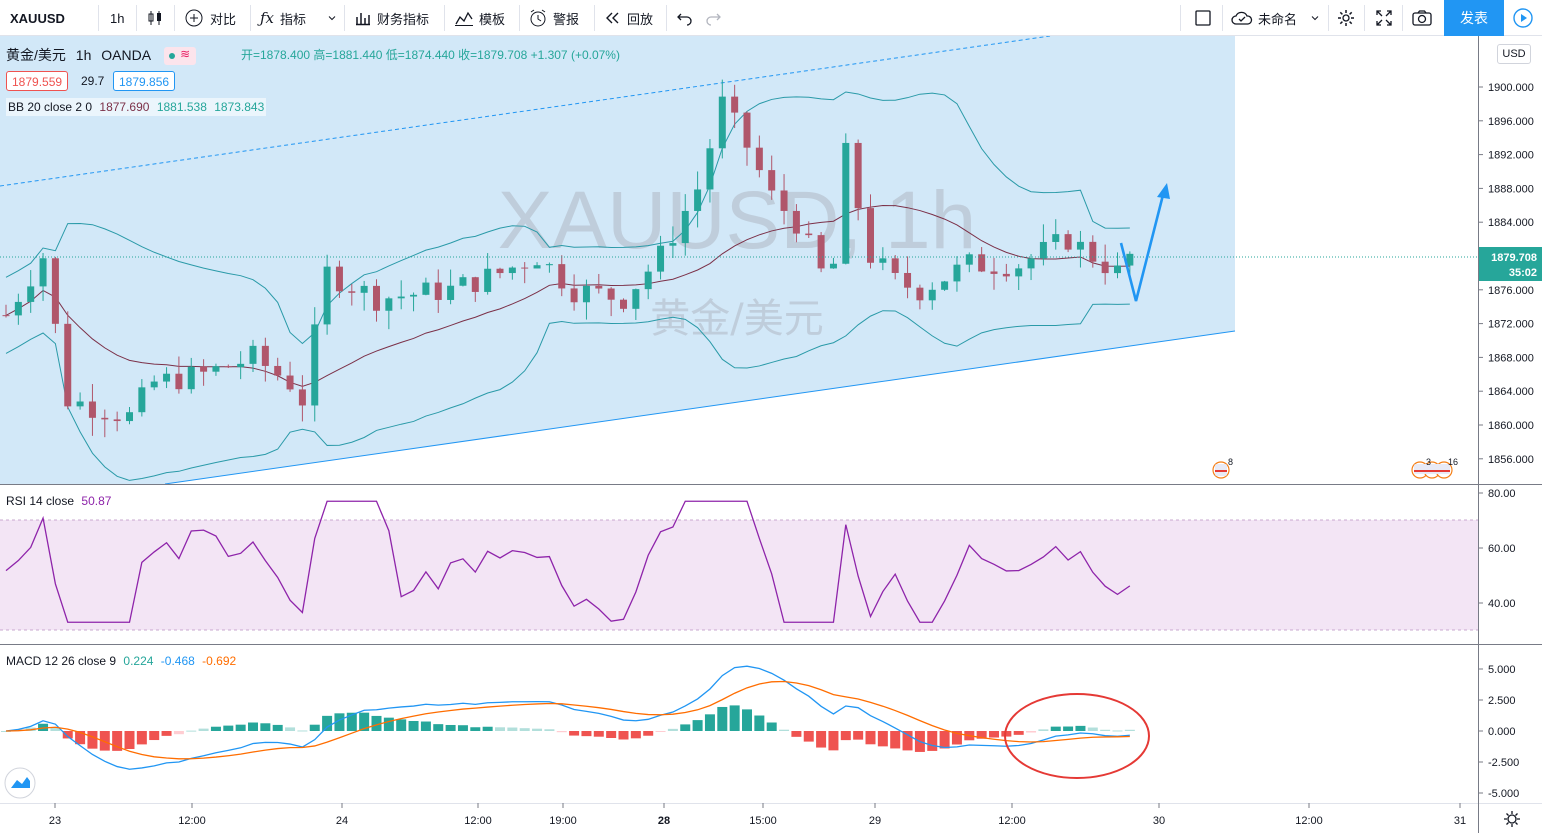  I want to click on settings-button, so click(1346, 18).